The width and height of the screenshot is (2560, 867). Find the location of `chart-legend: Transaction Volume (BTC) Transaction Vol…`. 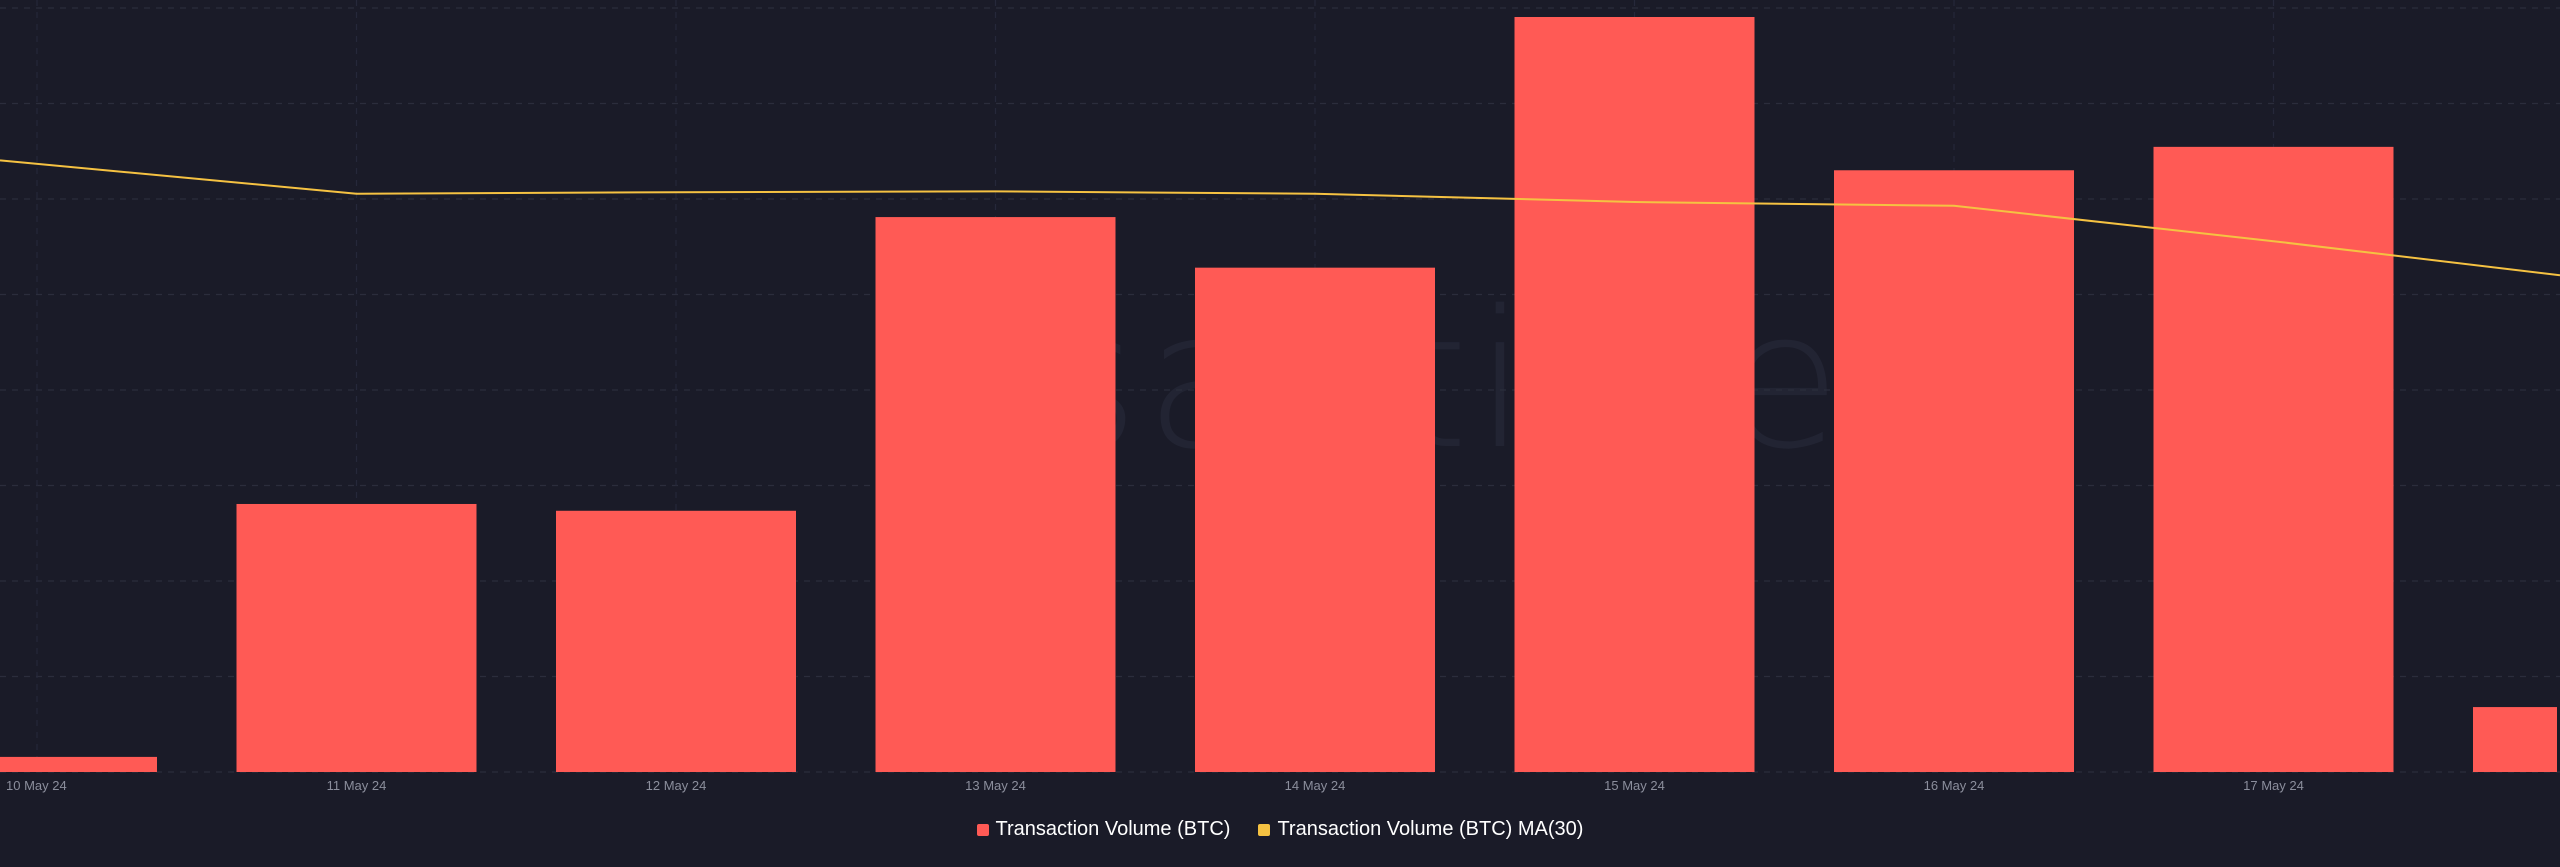

chart-legend: Transaction Volume (BTC) Transaction Vol… is located at coordinates (1280, 829).